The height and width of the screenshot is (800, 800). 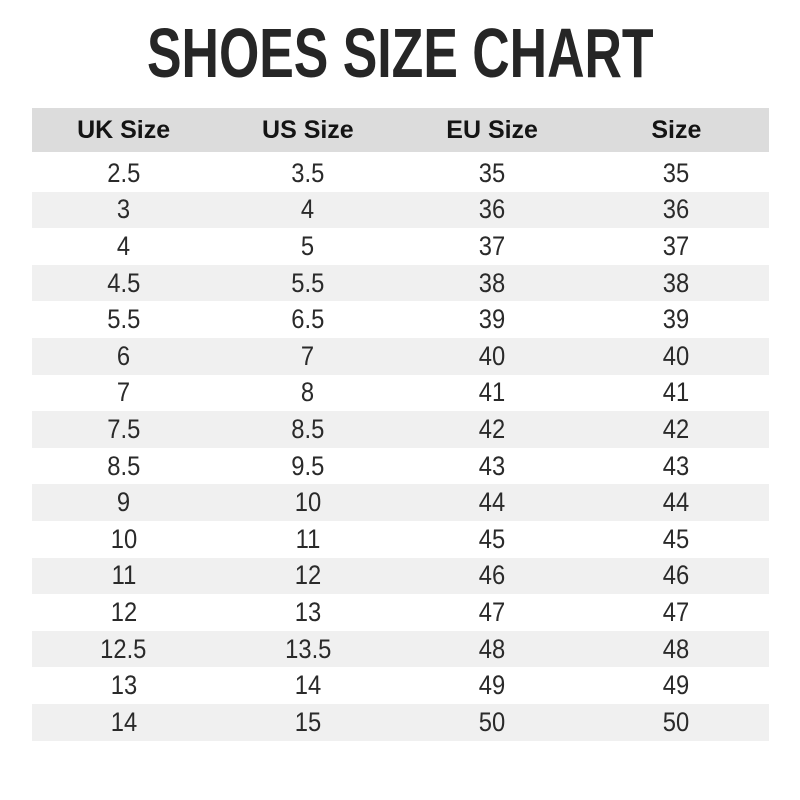 I want to click on size-cell: 13, so click(x=124, y=685).